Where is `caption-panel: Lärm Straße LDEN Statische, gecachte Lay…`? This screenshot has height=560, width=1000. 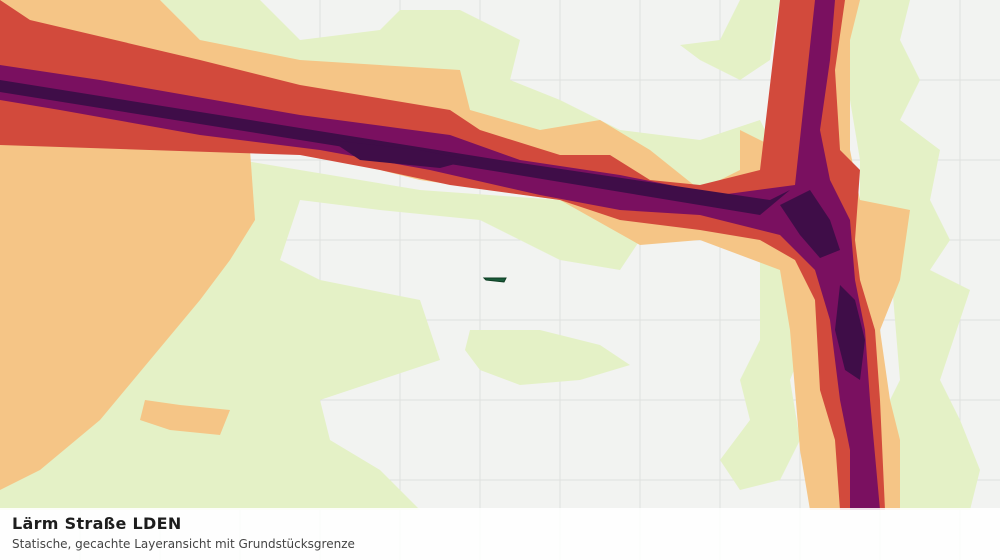 caption-panel: Lärm Straße LDEN Statische, gecachte Lay… is located at coordinates (500, 534).